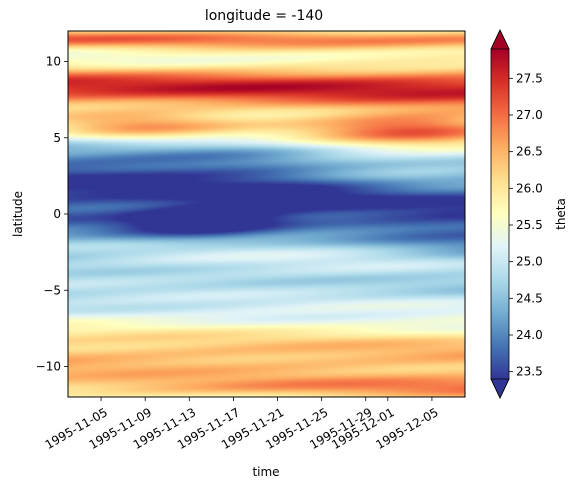  What do you see at coordinates (529, 372) in the screenshot?
I see `colorbar-tick-label: 23.5` at bounding box center [529, 372].